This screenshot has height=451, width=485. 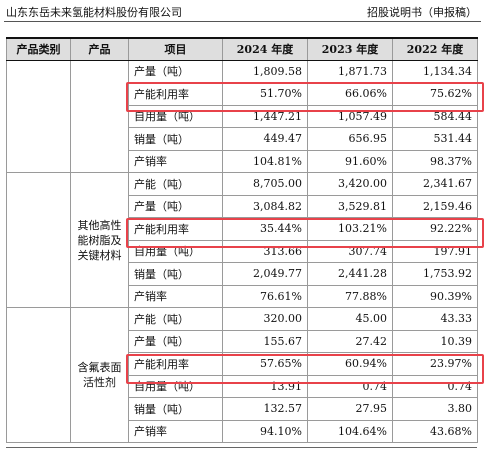 What do you see at coordinates (350, 71) in the screenshot?
I see `value-2023: 1,871.73` at bounding box center [350, 71].